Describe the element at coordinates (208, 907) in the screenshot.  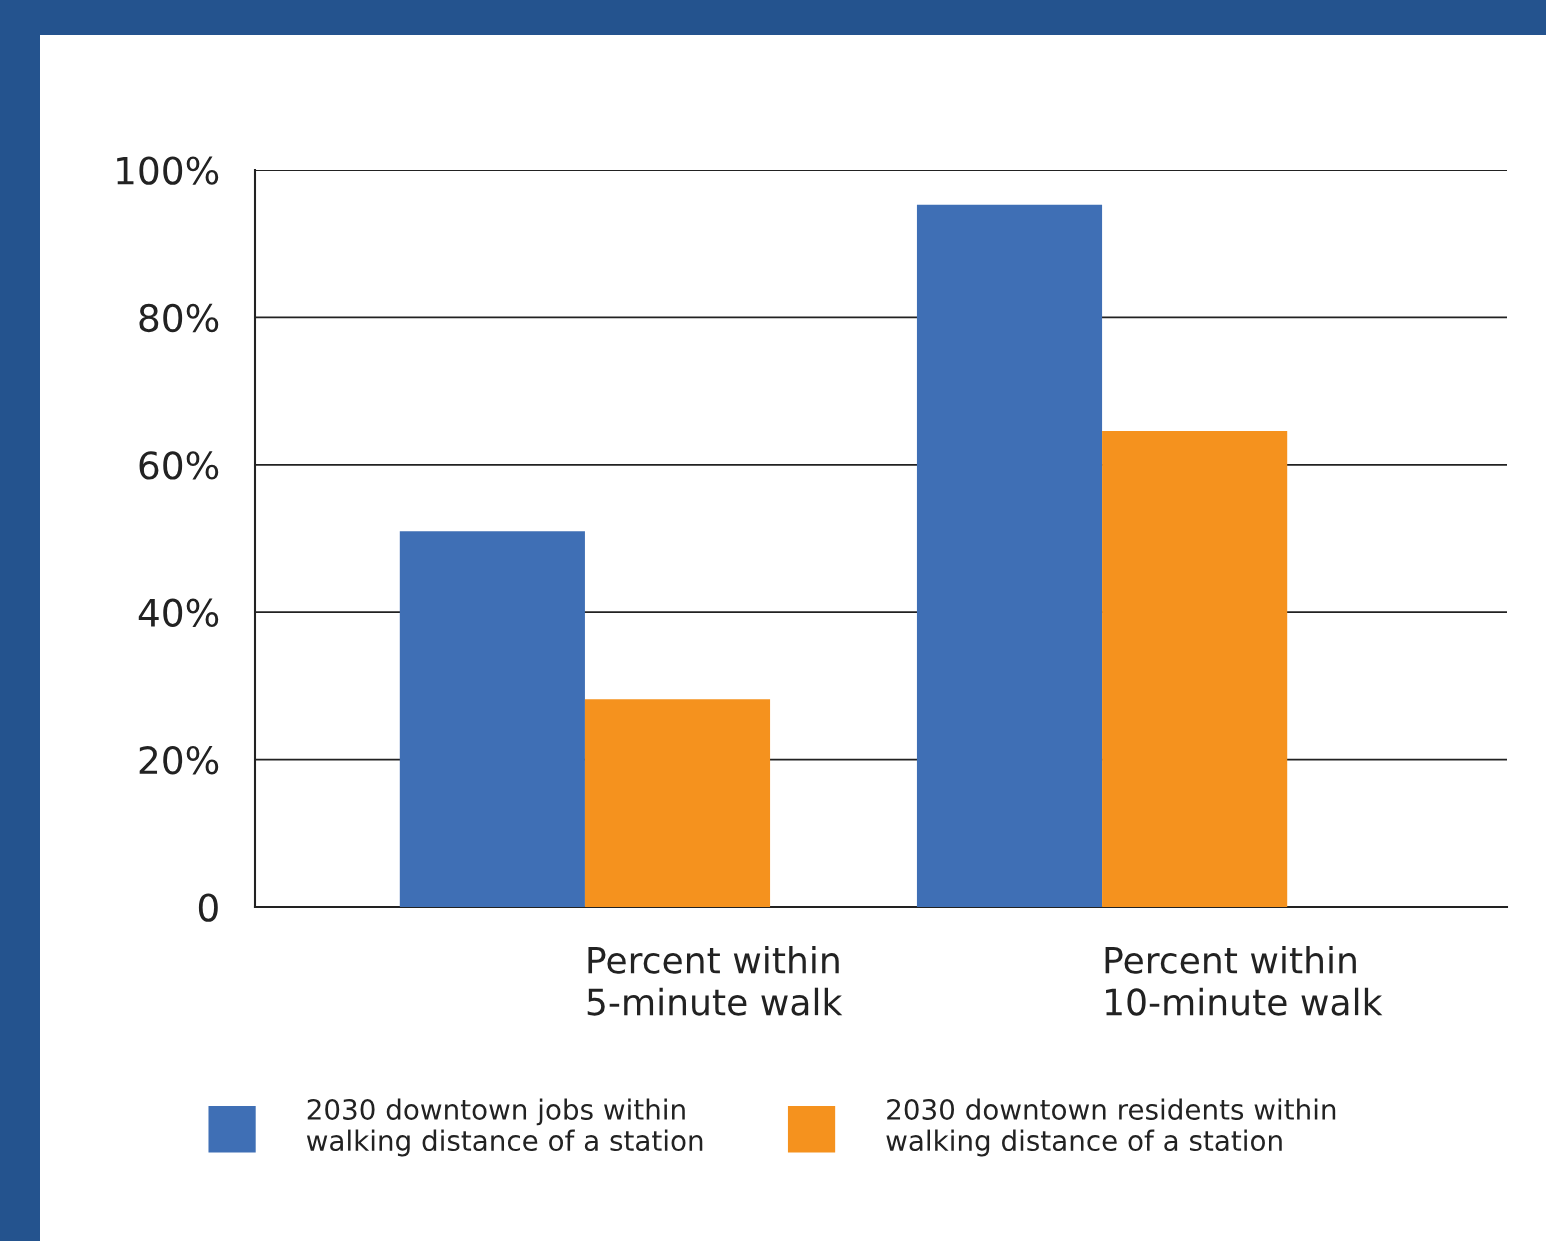
I see `y-tick-label: 0` at that location.